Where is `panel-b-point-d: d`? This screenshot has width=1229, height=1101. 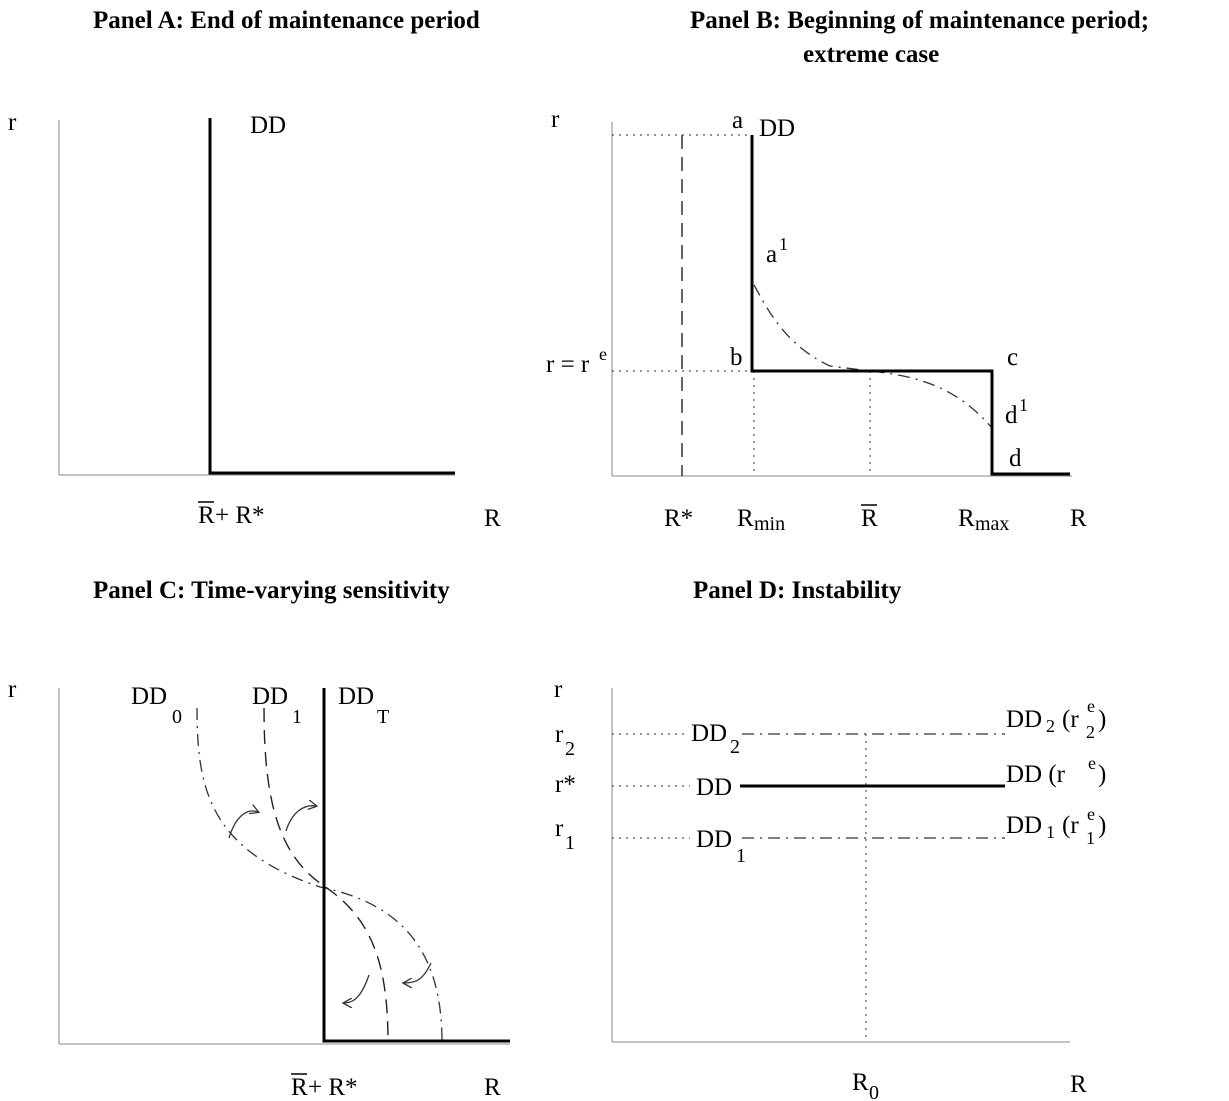
panel-b-point-d: d is located at coordinates (1015, 458).